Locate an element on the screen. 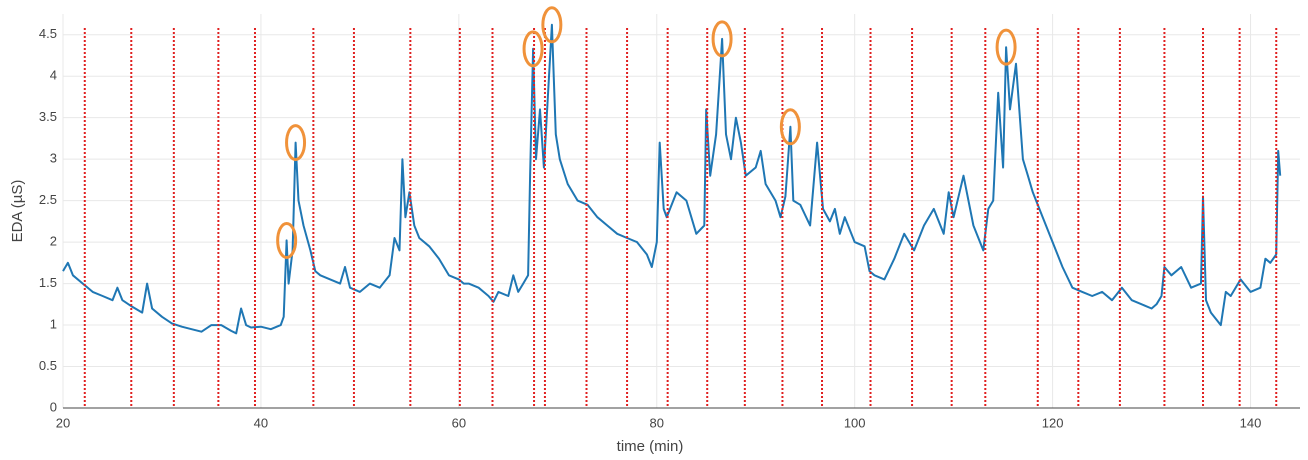 This screenshot has height=460, width=1308. y-tick-label: 4.5 is located at coordinates (48, 33).